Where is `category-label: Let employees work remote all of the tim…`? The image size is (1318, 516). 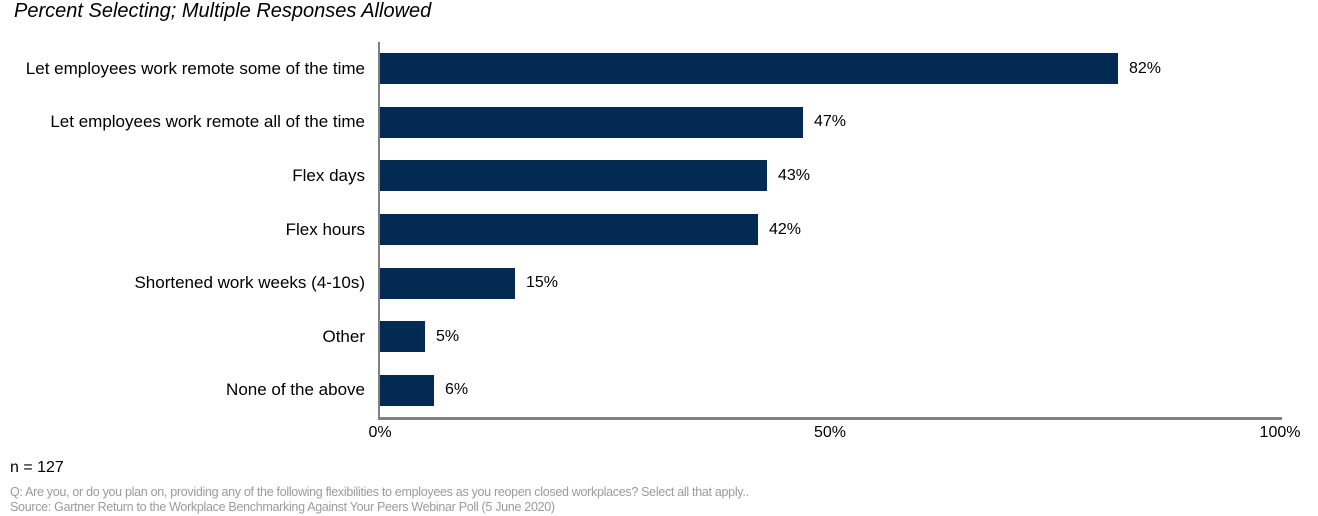
category-label: Let employees work remote all of the tim… is located at coordinates (207, 122).